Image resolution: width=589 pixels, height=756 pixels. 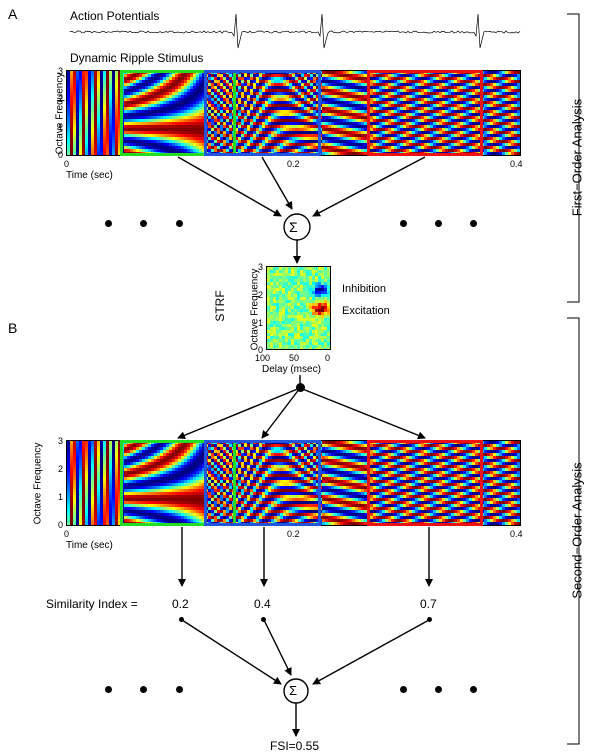 I want to click on y-axis-label-bottom: Octave Frequency, so click(x=38, y=484).